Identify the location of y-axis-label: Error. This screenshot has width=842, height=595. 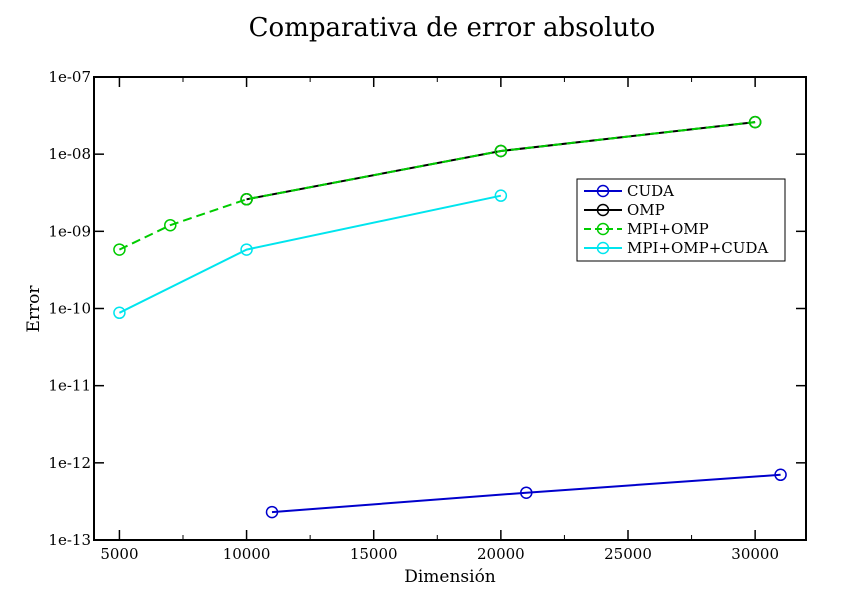
(34, 309).